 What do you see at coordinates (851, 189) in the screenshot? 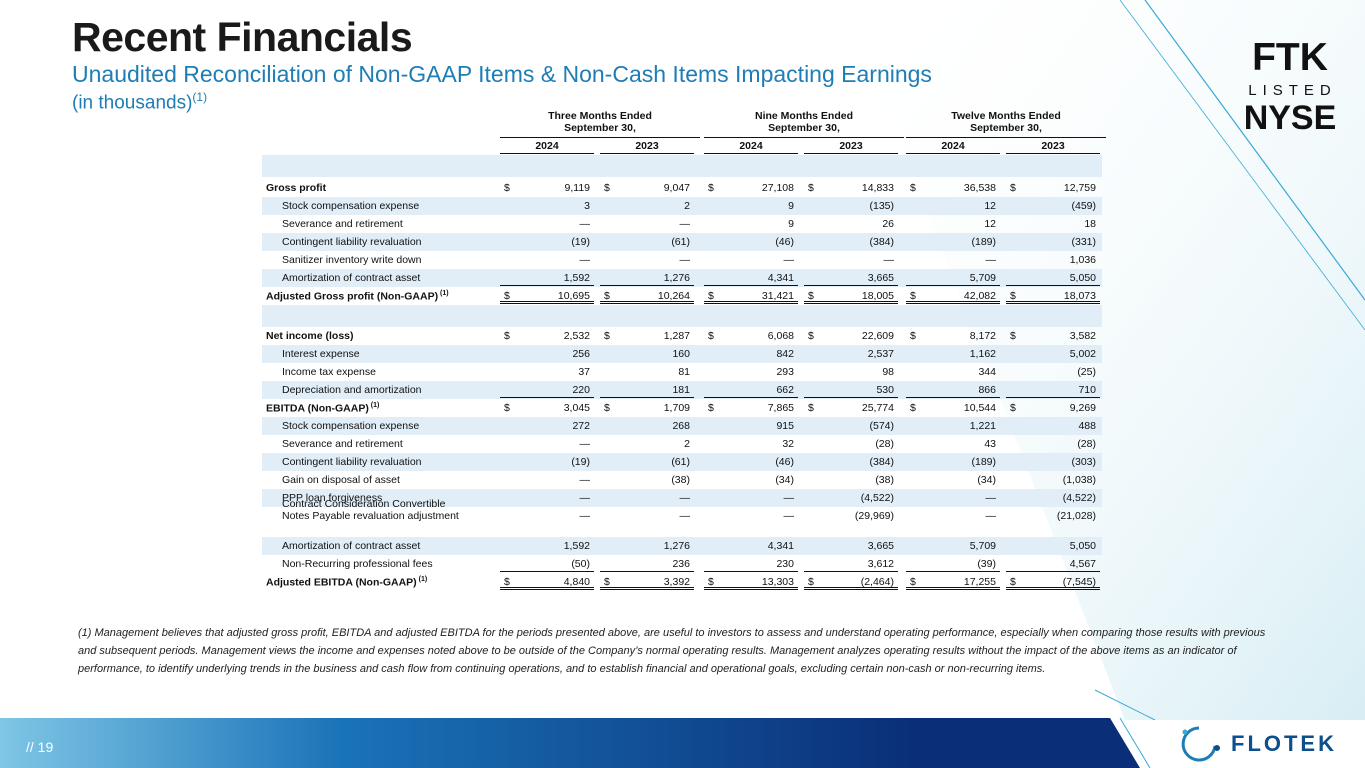
I see `value-cell: $14,833` at bounding box center [851, 189].